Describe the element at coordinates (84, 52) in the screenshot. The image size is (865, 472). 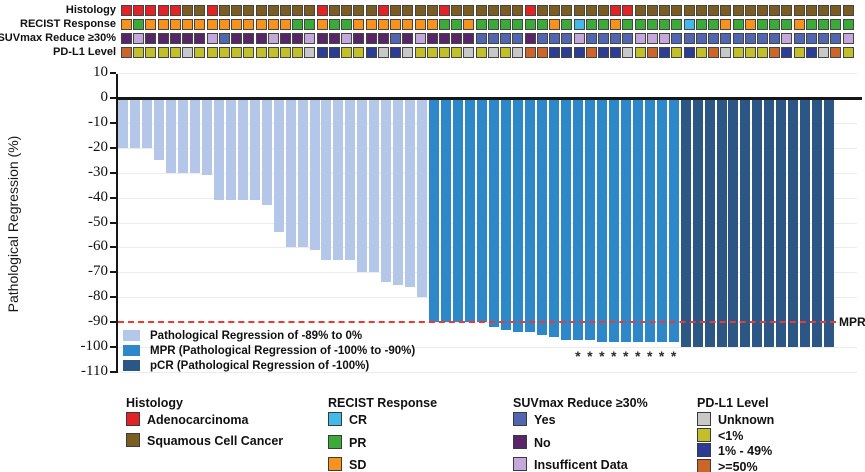
I see `track-label-pdl1: PD-L1 Level` at that location.